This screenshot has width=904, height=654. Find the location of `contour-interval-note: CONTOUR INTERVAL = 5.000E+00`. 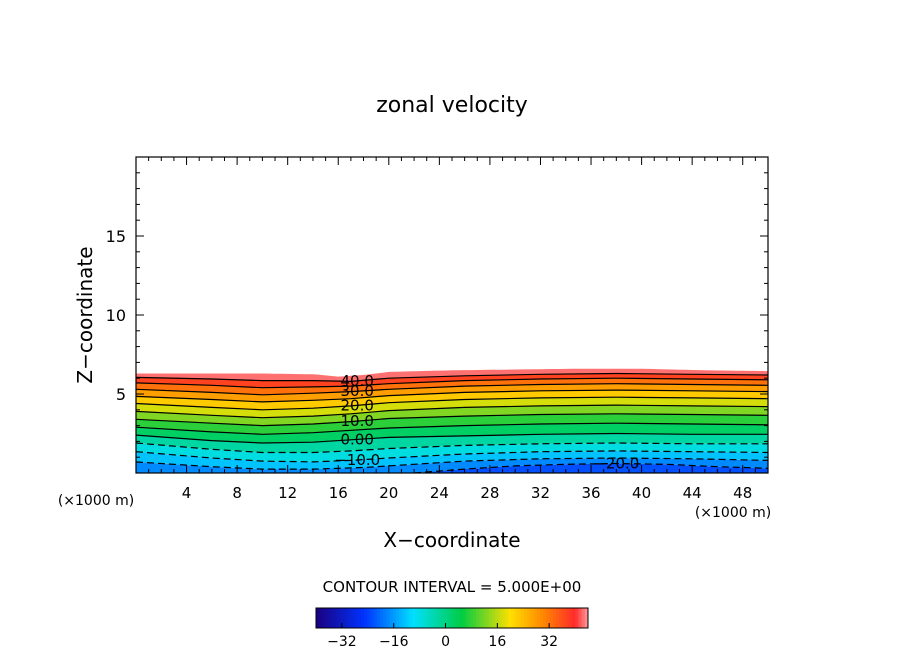

contour-interval-note: CONTOUR INTERVAL = 5.000E+00 is located at coordinates (452, 587).